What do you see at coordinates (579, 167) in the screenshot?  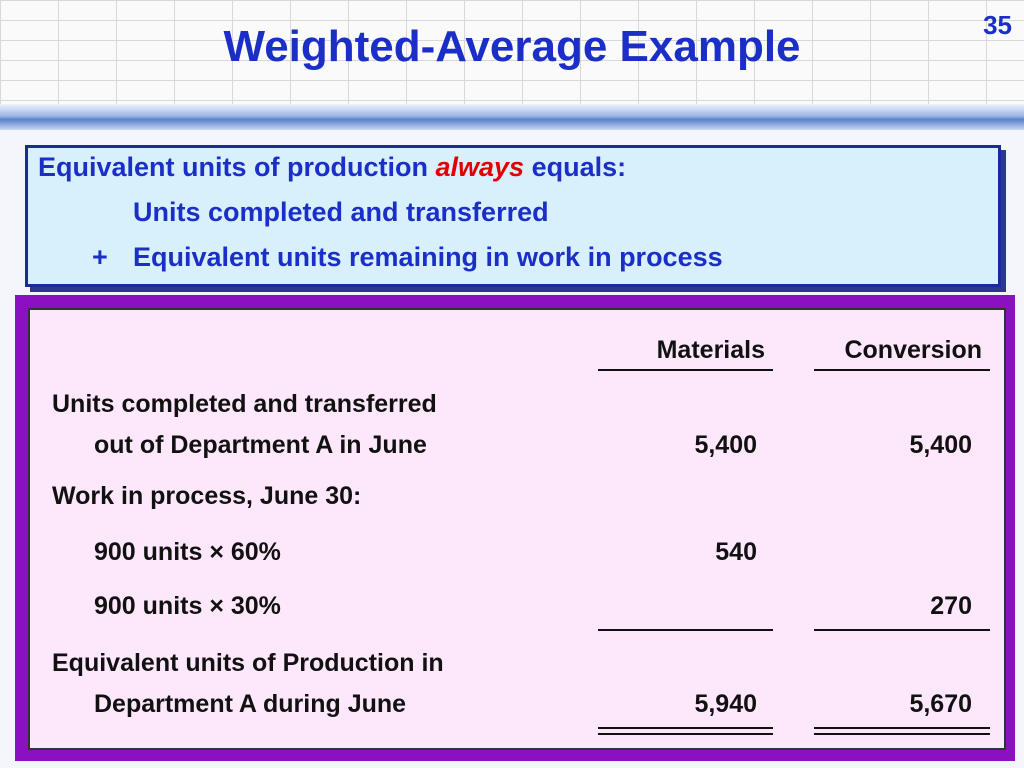 I see `text: equals:` at bounding box center [579, 167].